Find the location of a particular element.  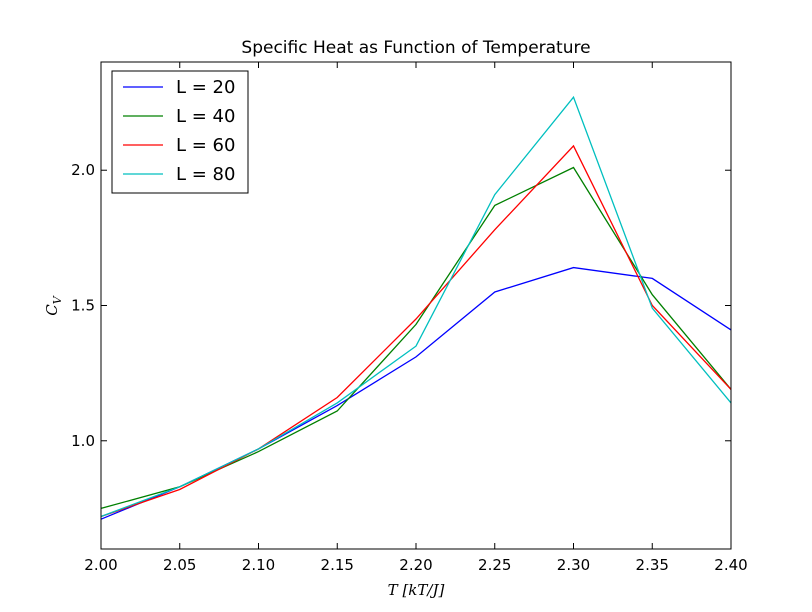

legend: L = 20 L = 40 L = 60 L = 80 is located at coordinates (180, 132).